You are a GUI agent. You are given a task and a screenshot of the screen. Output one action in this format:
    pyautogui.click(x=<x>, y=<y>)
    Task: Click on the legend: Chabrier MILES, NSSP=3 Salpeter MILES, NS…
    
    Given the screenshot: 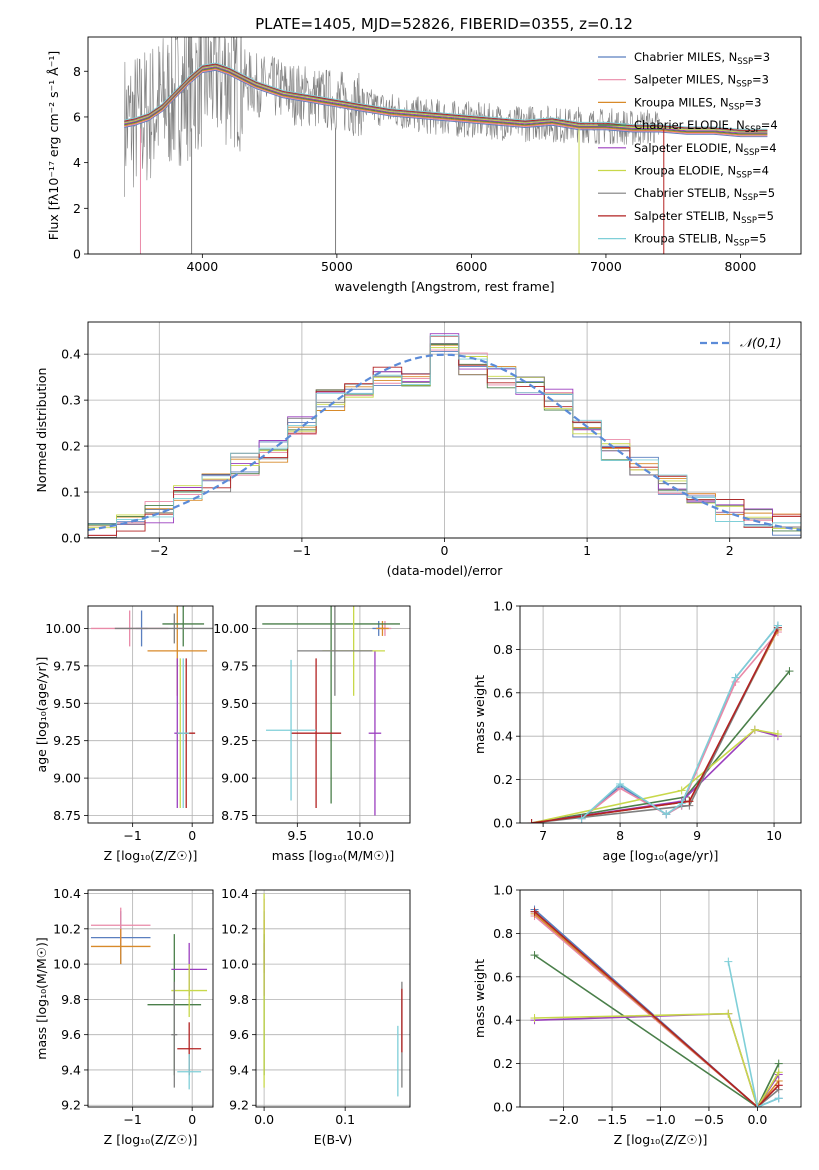 What is the action you would take?
    pyautogui.click(x=688, y=149)
    